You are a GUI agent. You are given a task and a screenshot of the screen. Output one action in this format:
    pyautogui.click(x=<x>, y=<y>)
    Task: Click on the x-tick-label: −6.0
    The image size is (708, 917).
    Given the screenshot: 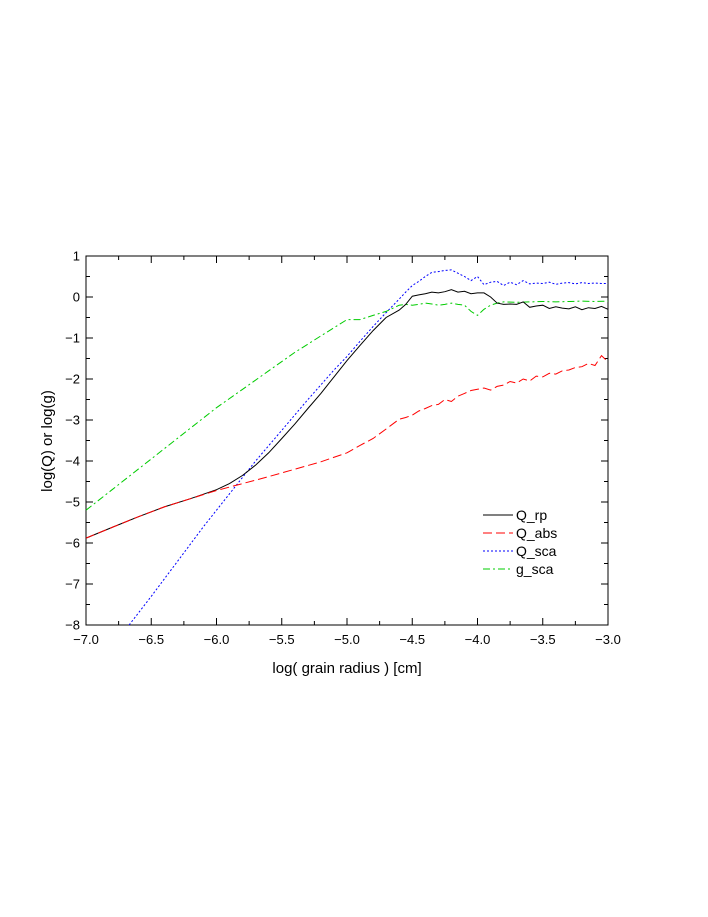 What is the action you would take?
    pyautogui.click(x=217, y=639)
    